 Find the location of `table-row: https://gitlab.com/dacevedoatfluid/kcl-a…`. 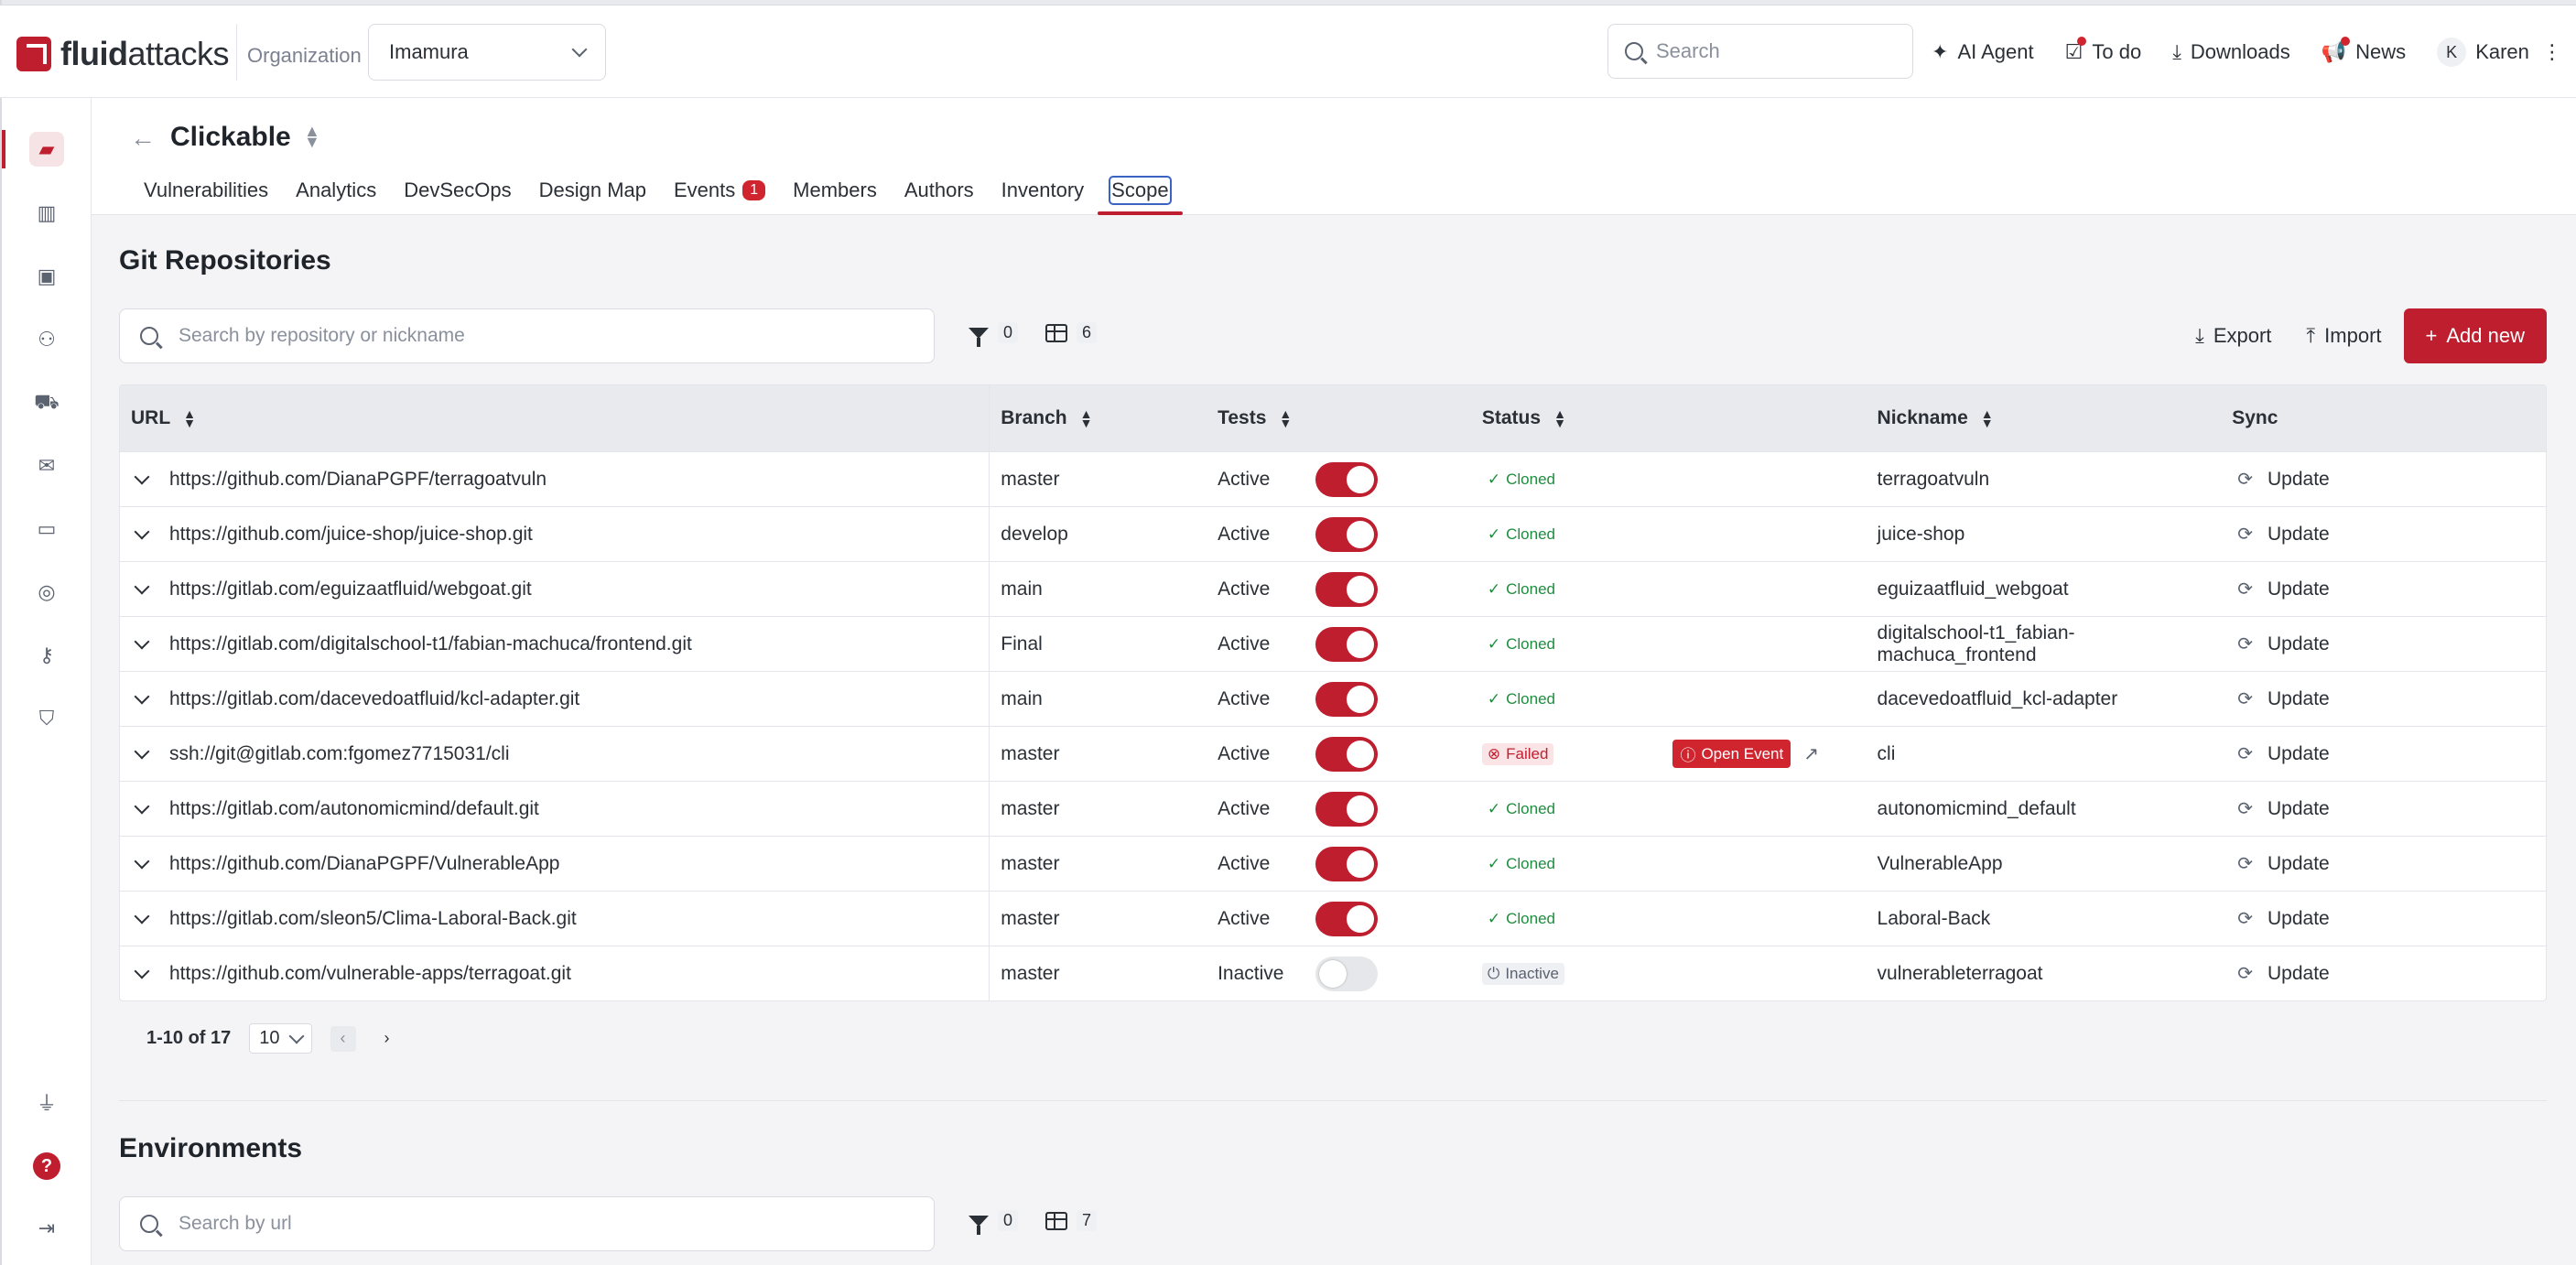

table-row: https://gitlab.com/dacevedoatfluid/kcl-a… is located at coordinates (1333, 699).